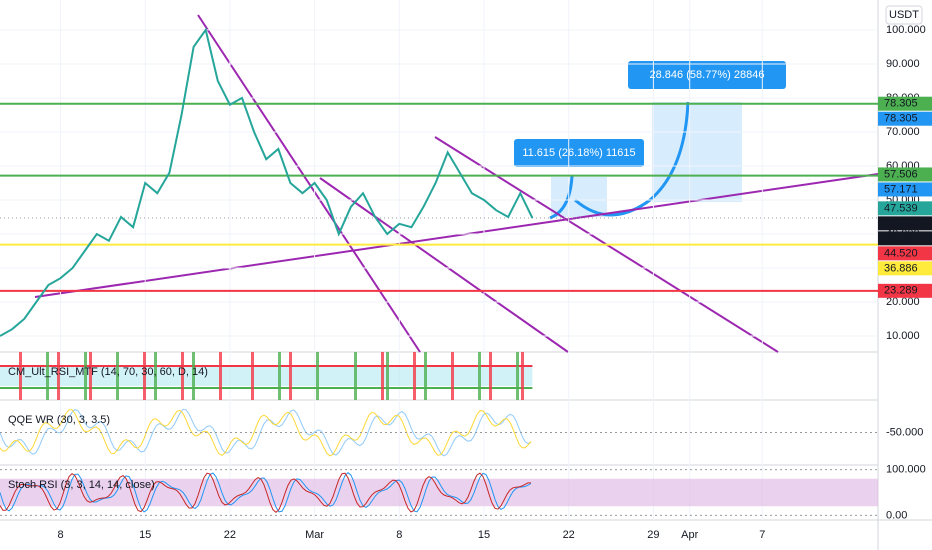  Describe the element at coordinates (697, 152) in the screenshot. I see `projection-box` at that location.